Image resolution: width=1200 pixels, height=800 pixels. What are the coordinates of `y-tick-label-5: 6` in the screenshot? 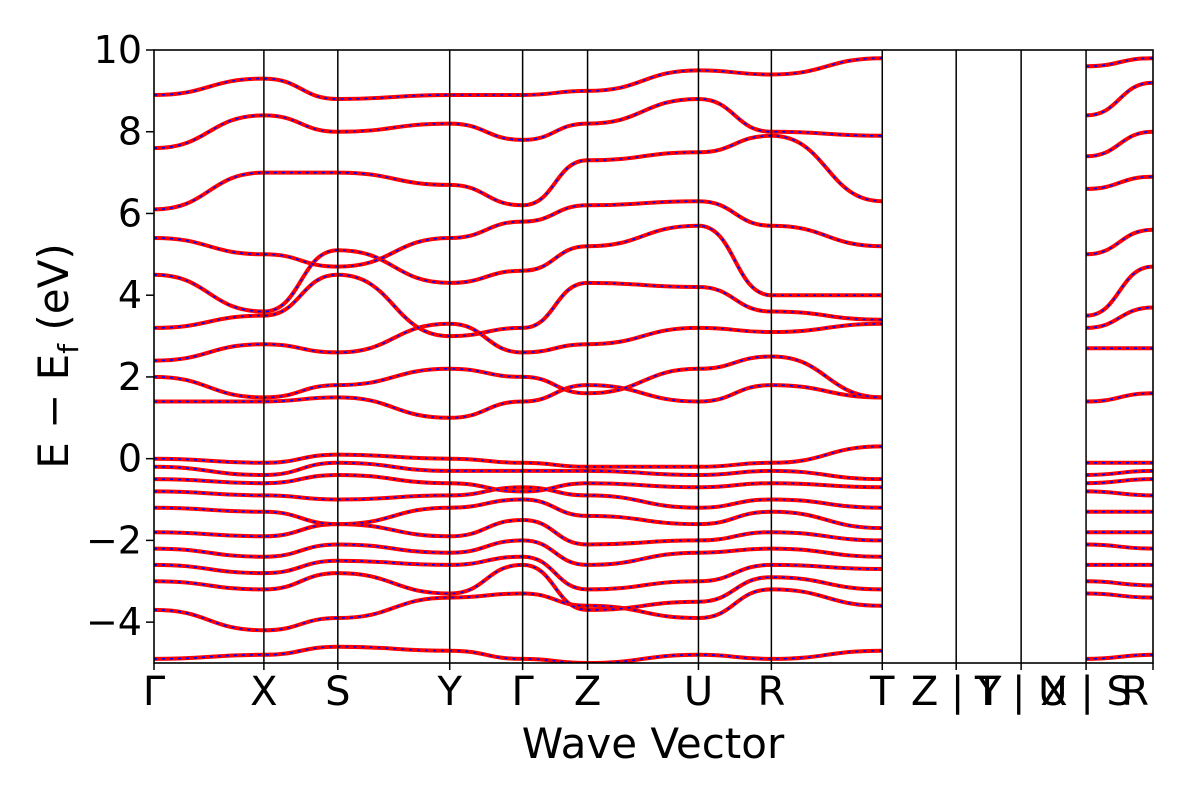 It's located at (130, 213).